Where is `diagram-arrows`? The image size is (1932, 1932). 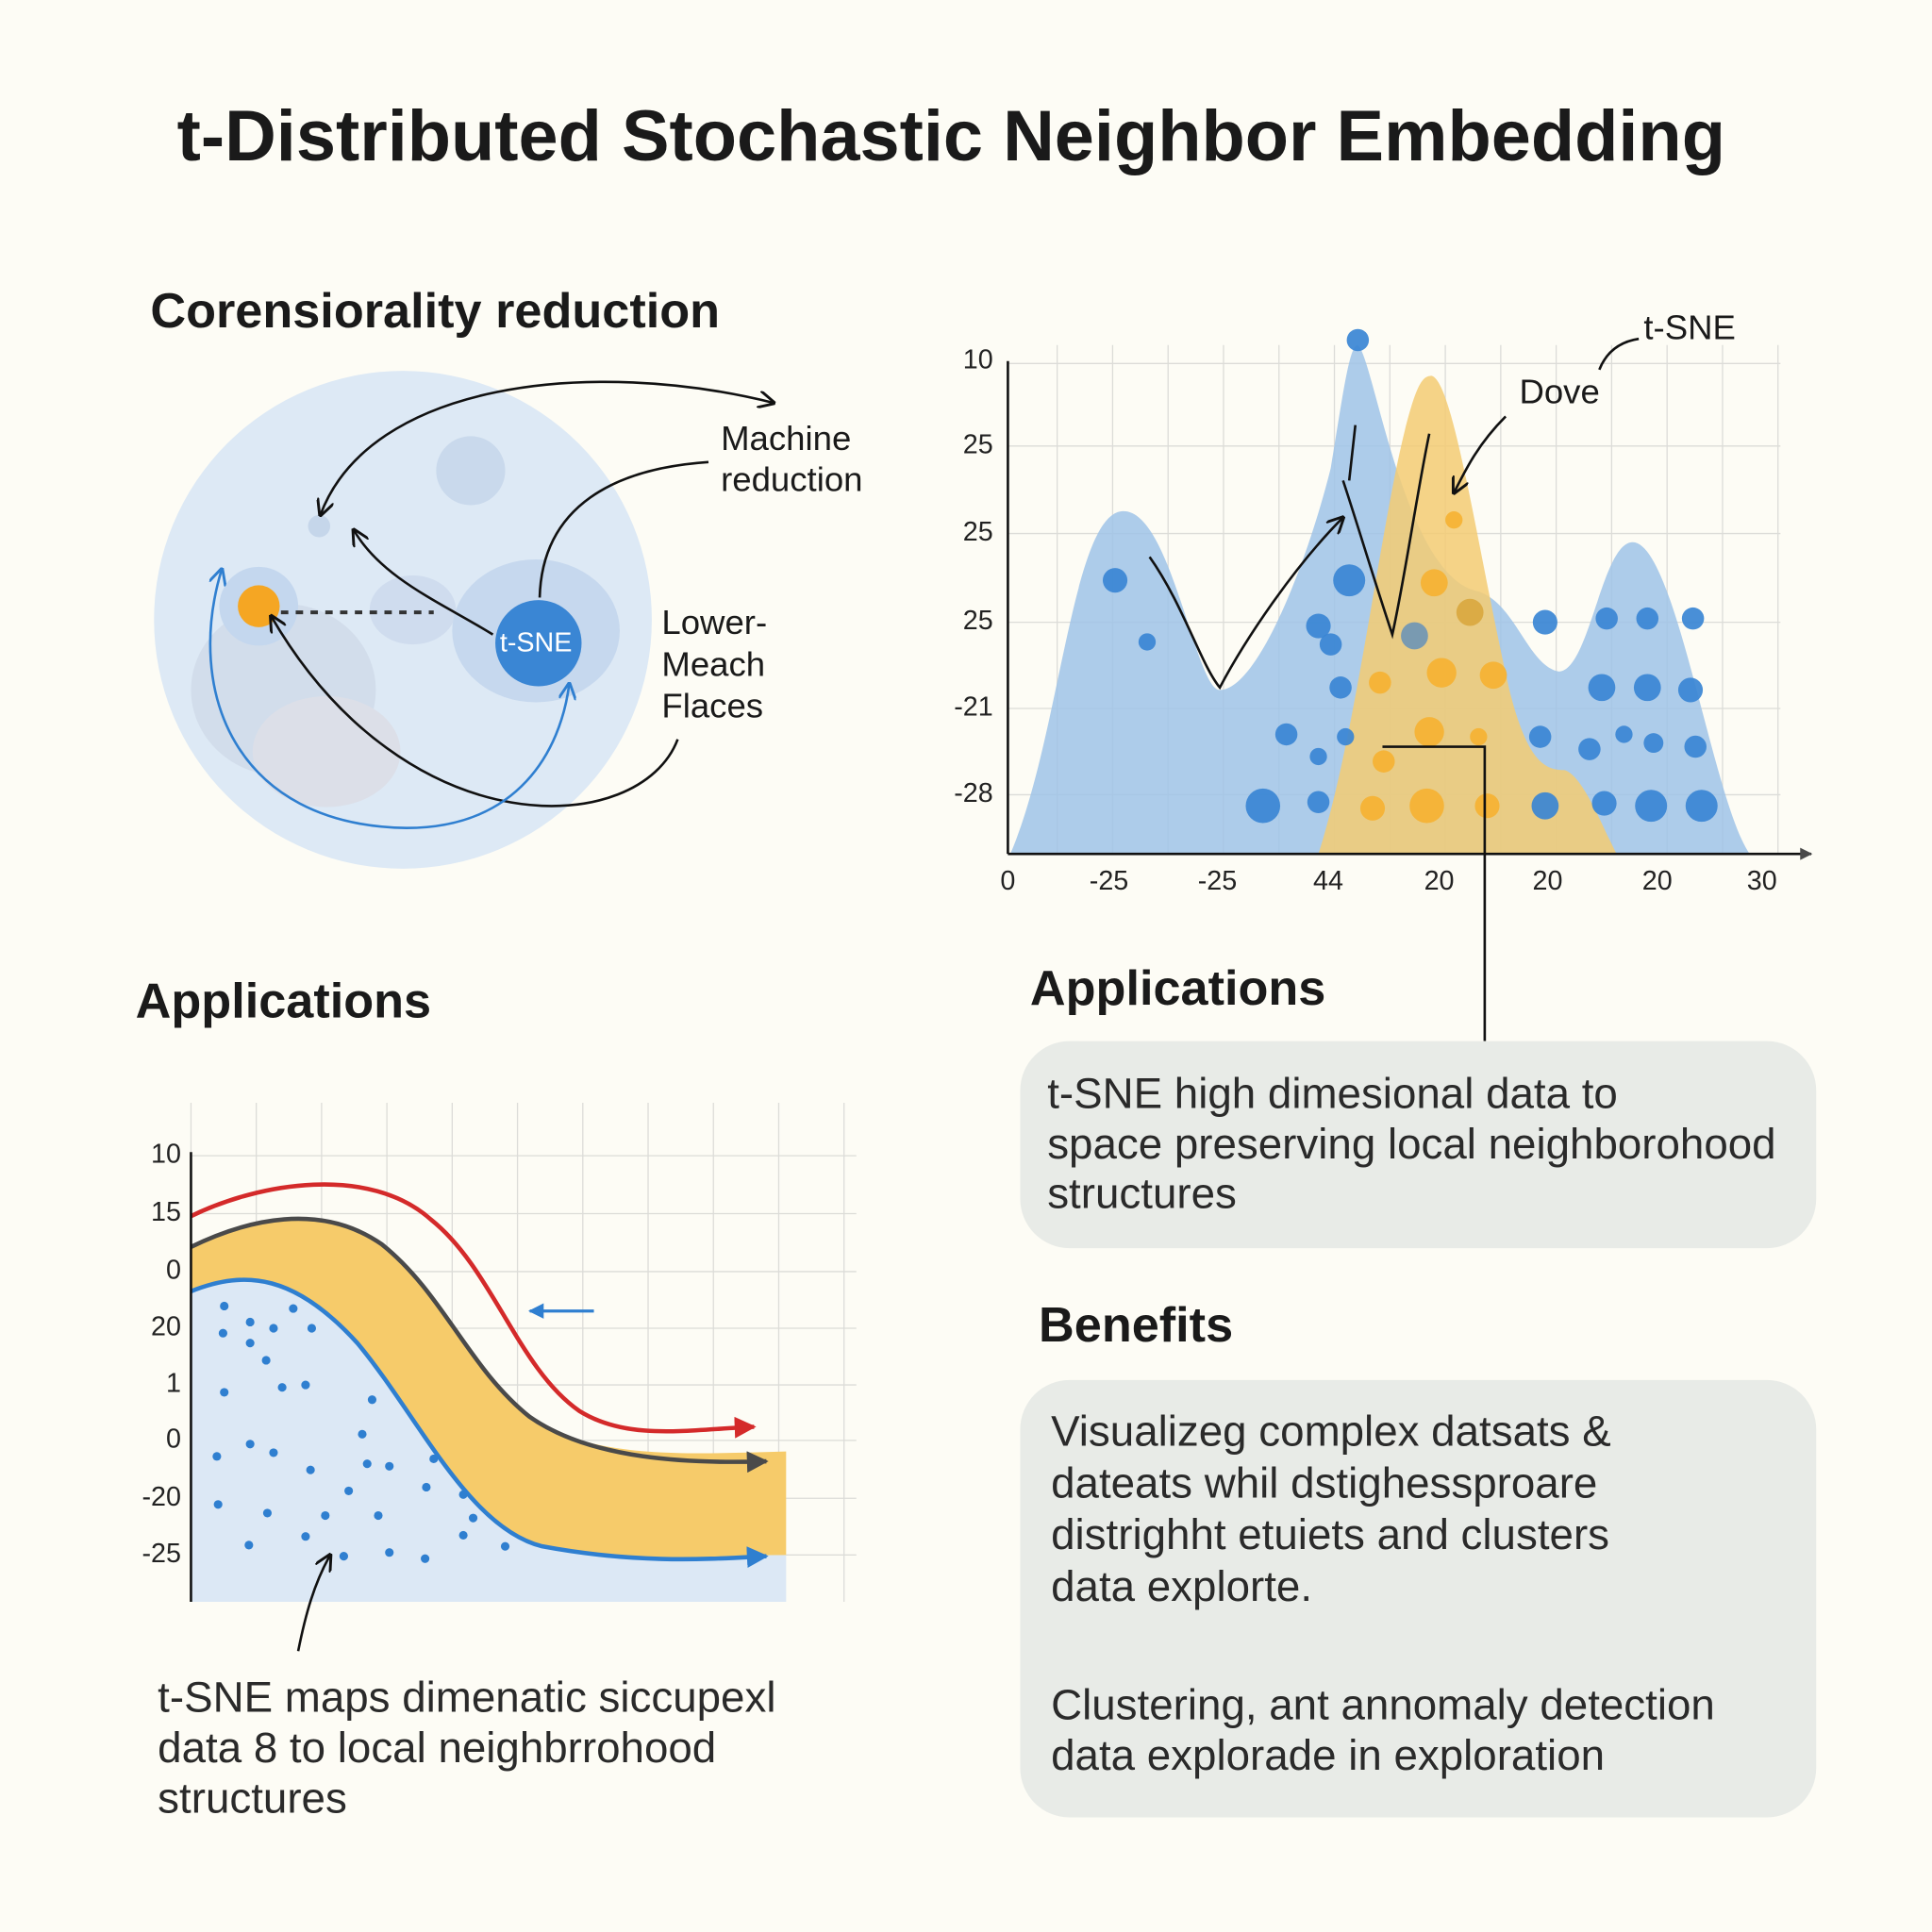
diagram-arrows is located at coordinates (492, 605).